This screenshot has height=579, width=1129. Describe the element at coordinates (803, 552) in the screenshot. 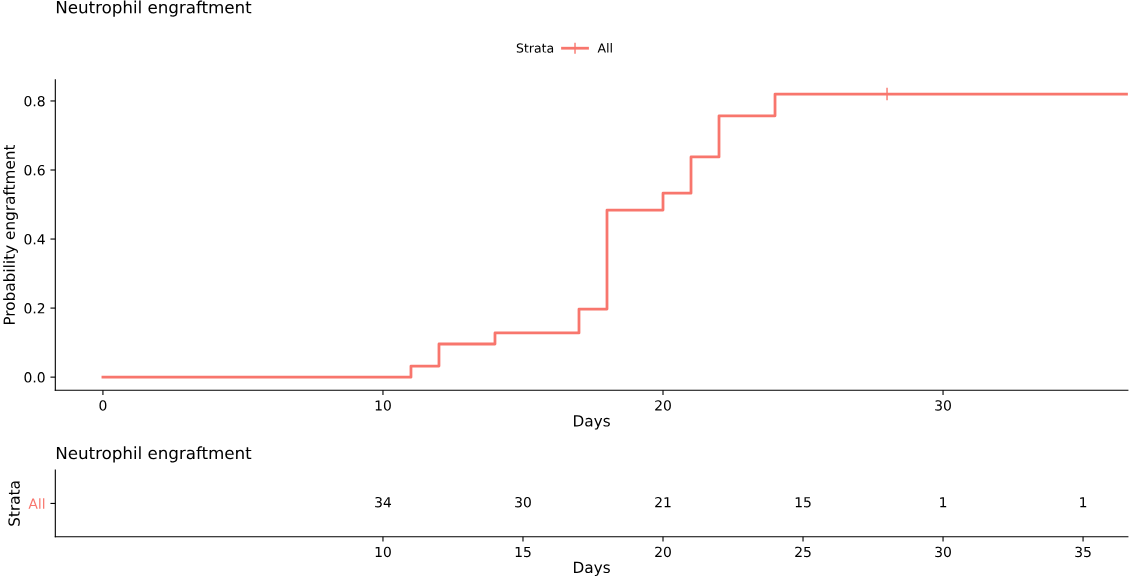

I see `x-tick-label: 25` at that location.